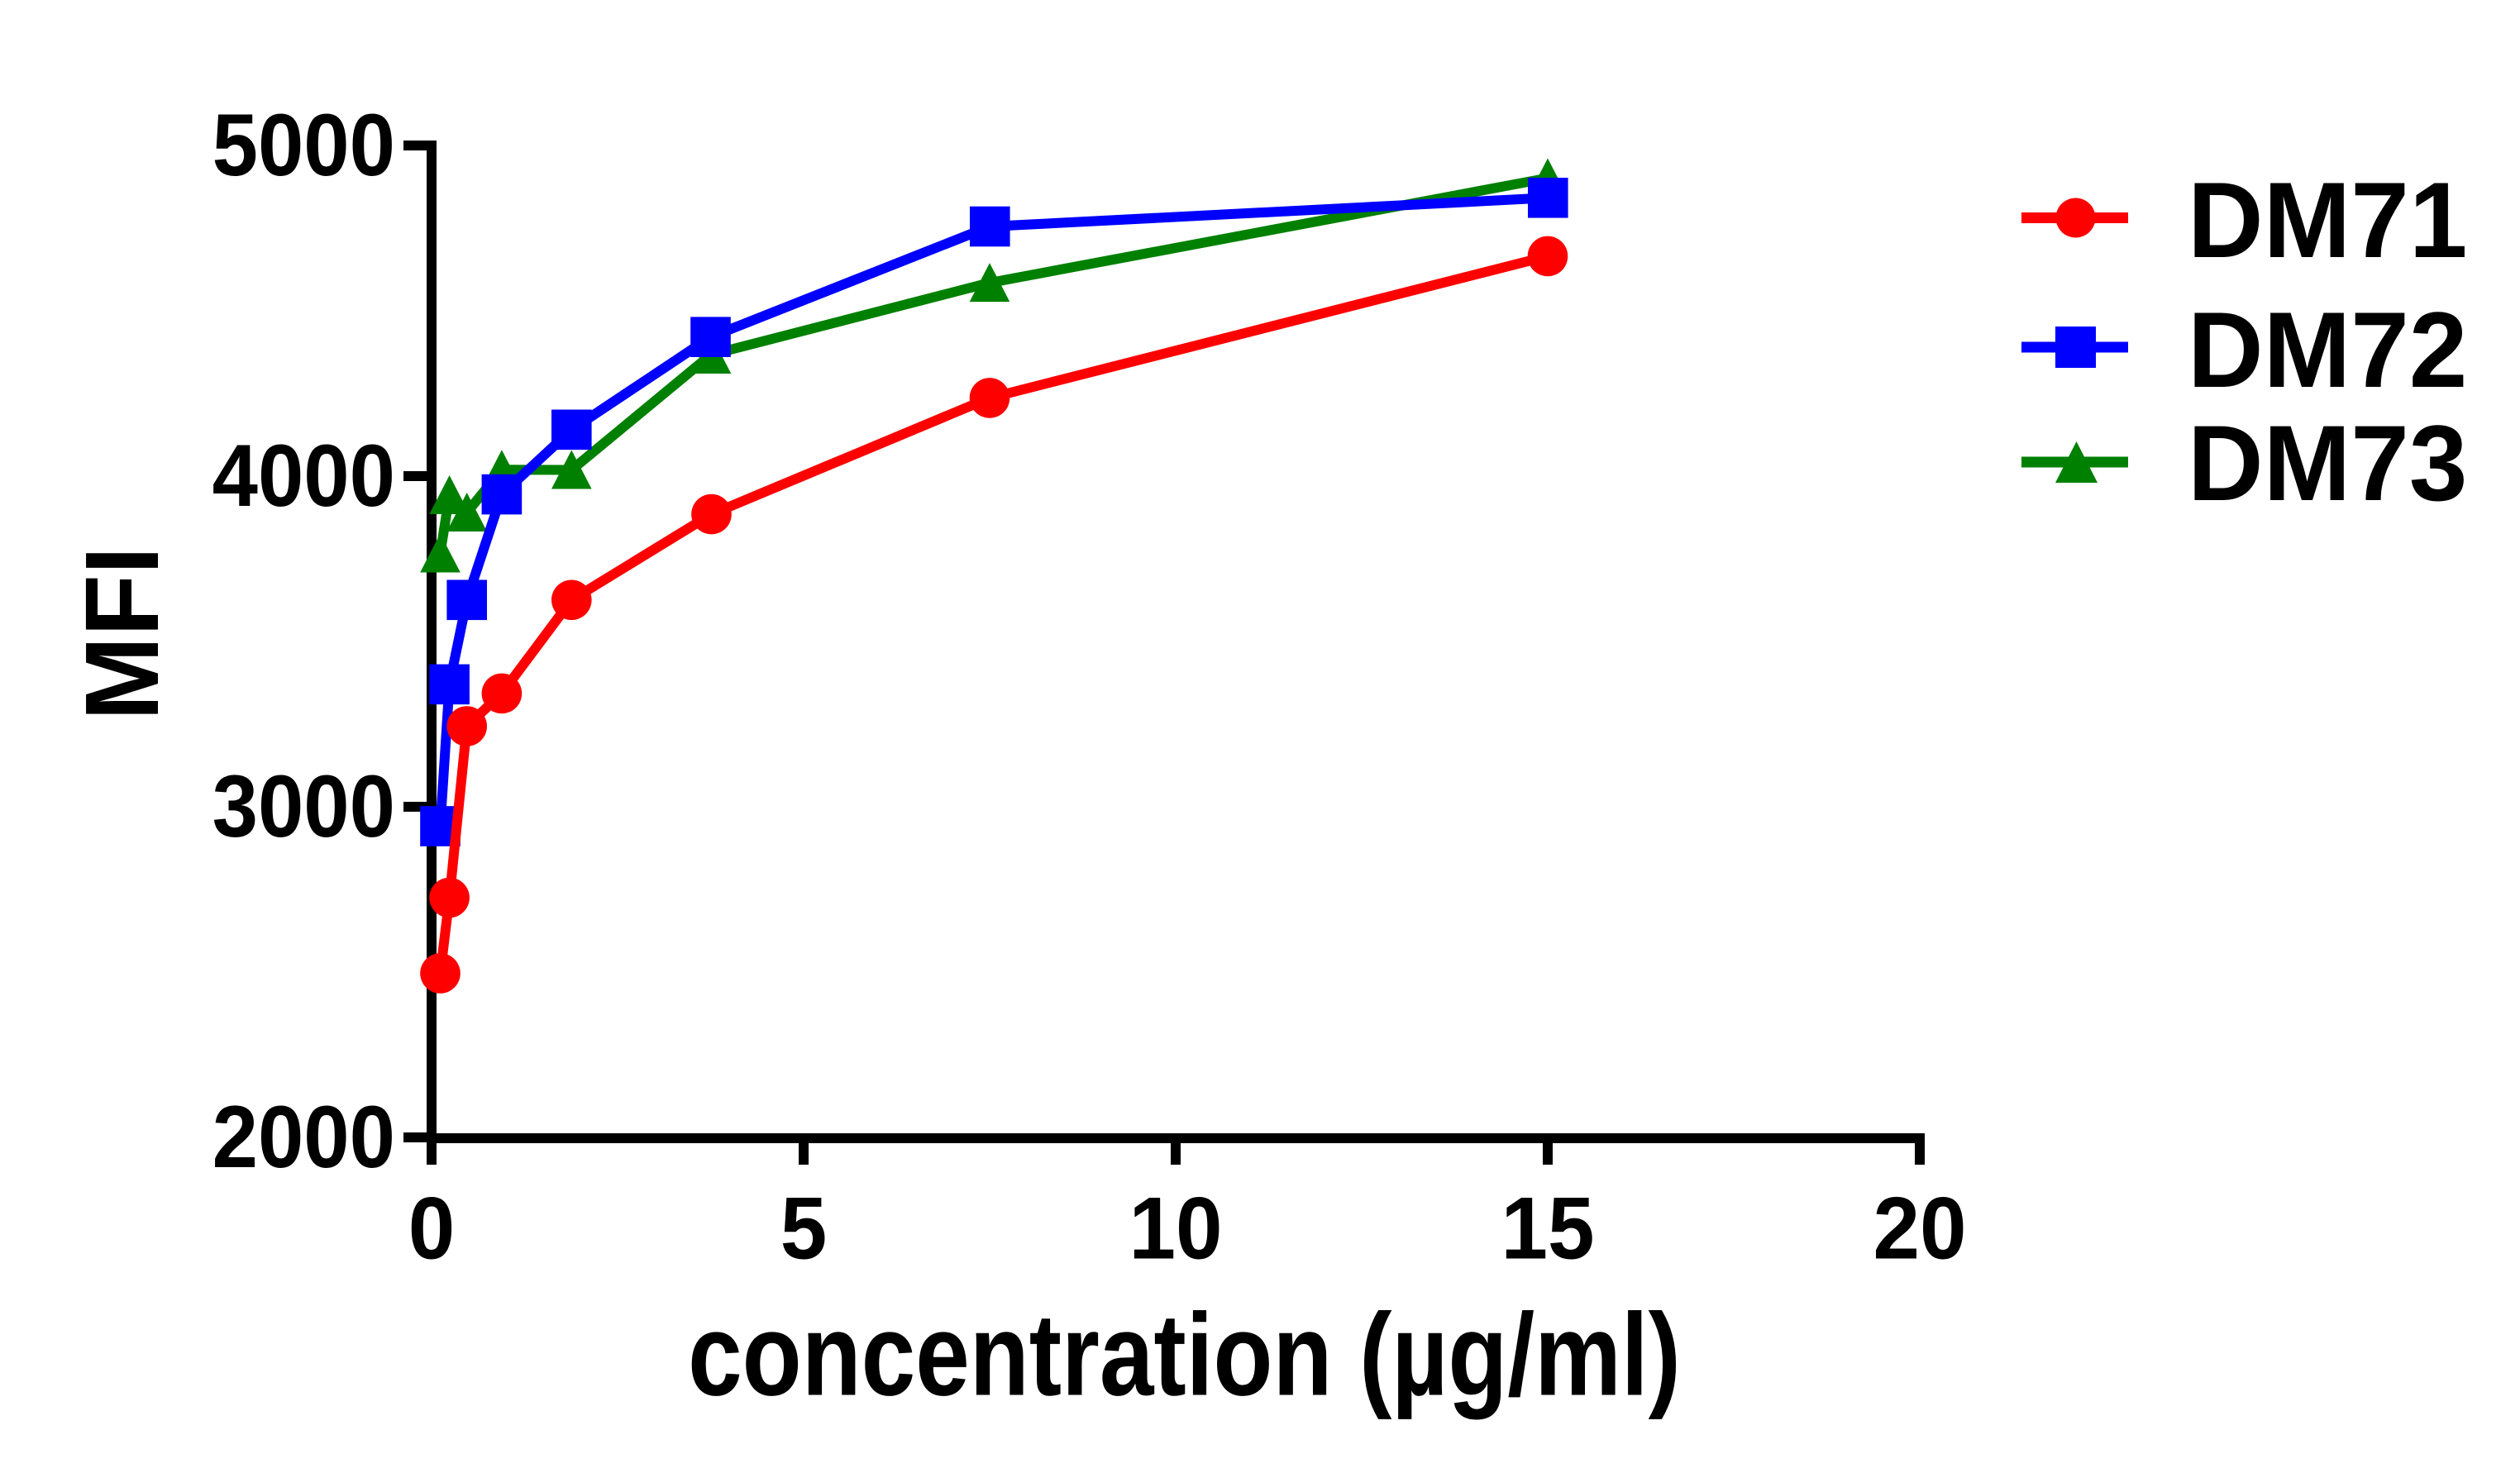 Image resolution: width=2520 pixels, height=1473 pixels. Describe the element at coordinates (2327, 464) in the screenshot. I see `svg-text: DM73` at that location.